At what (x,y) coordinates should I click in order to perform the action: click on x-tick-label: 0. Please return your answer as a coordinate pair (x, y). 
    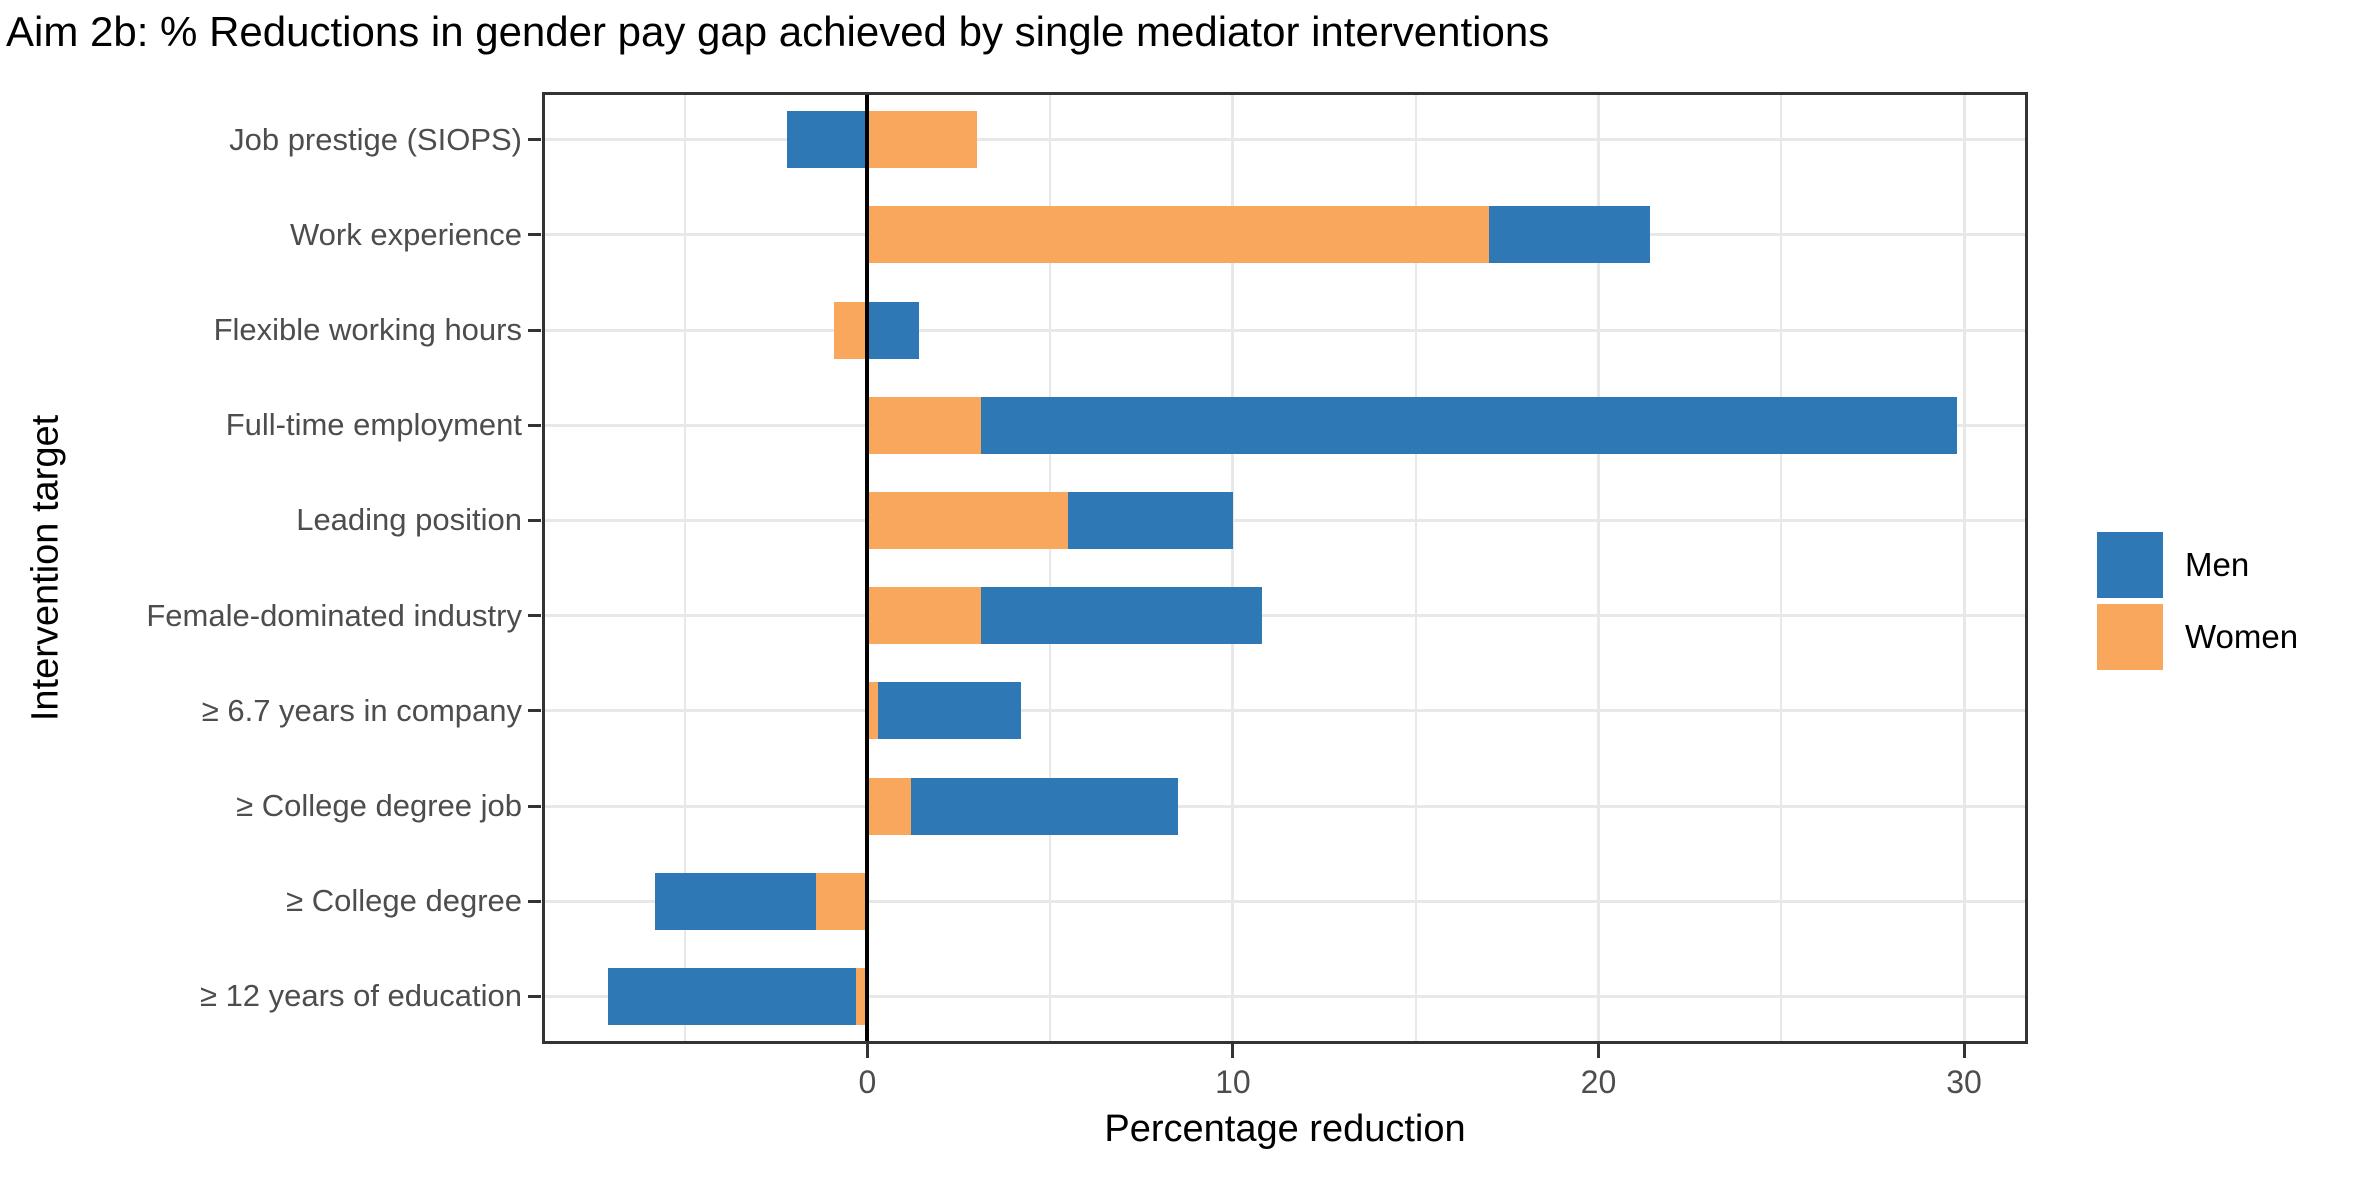
    Looking at the image, I should click on (867, 1082).